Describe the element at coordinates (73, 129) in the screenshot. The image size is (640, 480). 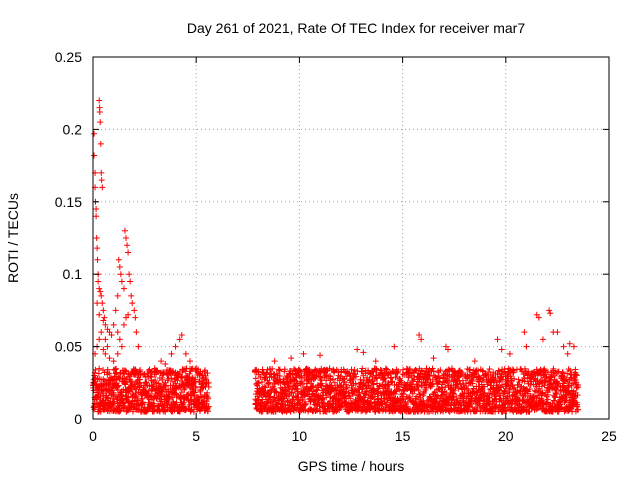
I see `y-tick-label: 0.2` at that location.